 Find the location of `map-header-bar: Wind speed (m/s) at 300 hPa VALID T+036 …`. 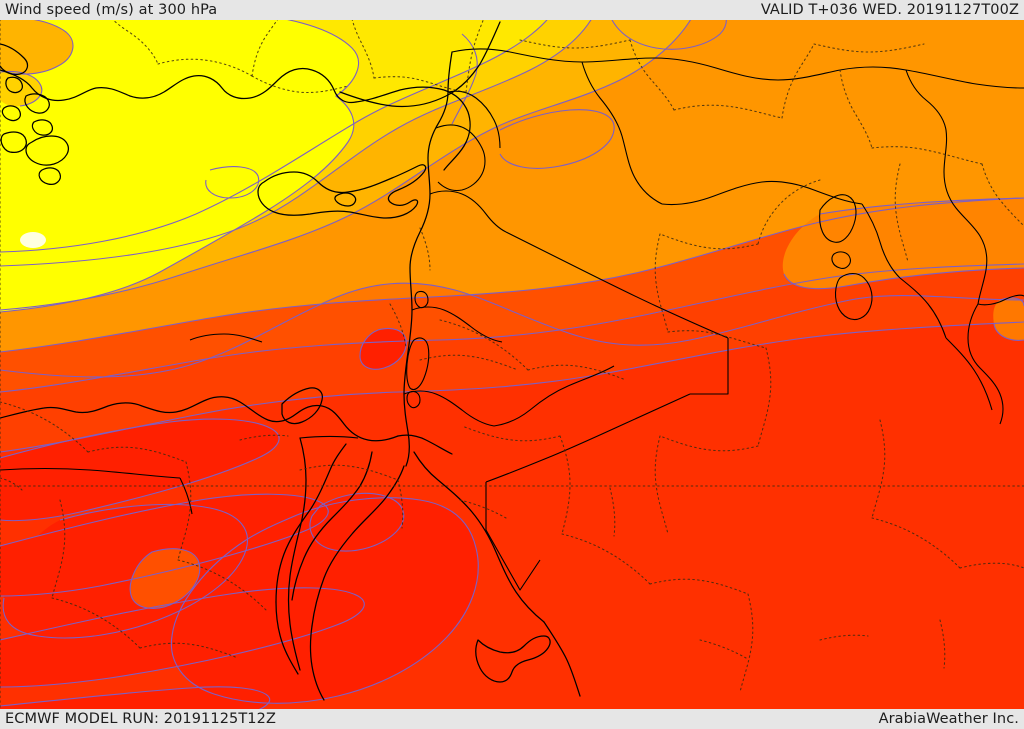

map-header-bar: Wind speed (m/s) at 300 hPa VALID T+036 … is located at coordinates (512, 10).